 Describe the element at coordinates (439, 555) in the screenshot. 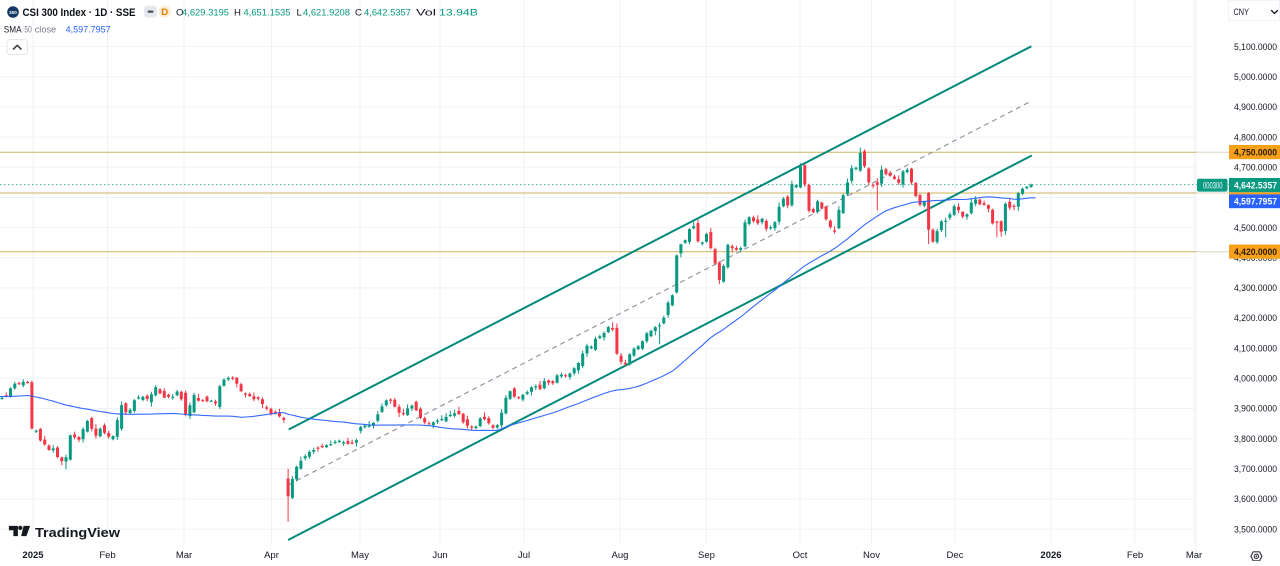

I see `svg-text: Jun` at that location.